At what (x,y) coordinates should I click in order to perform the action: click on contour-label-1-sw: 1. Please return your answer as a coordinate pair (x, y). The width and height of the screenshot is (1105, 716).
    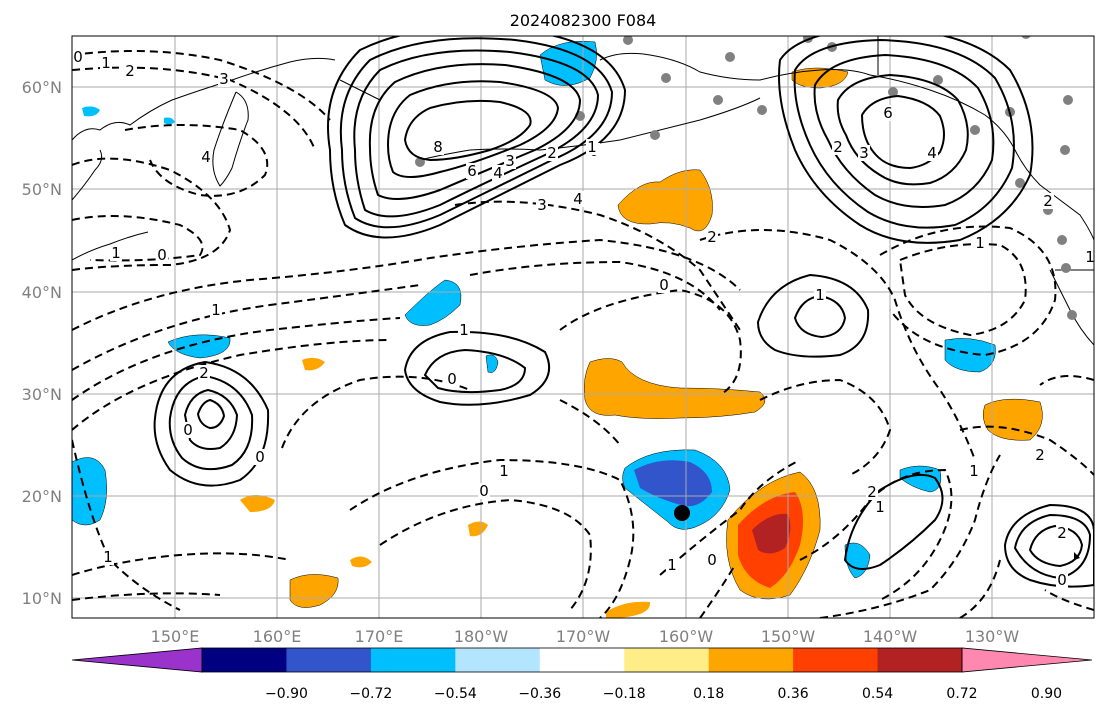
    Looking at the image, I should click on (464, 330).